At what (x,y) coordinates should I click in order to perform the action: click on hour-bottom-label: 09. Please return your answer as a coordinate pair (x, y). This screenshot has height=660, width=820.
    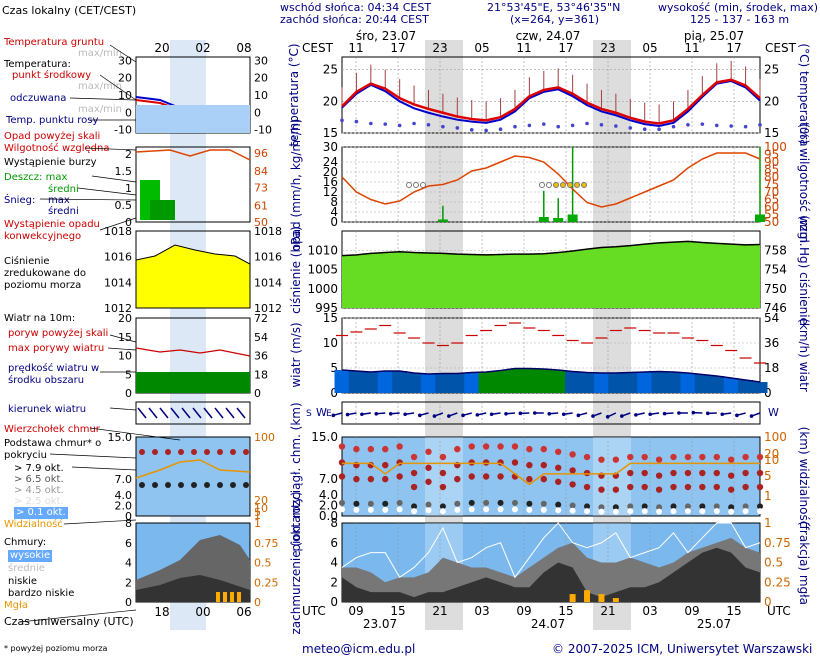
    Looking at the image, I should click on (355, 611).